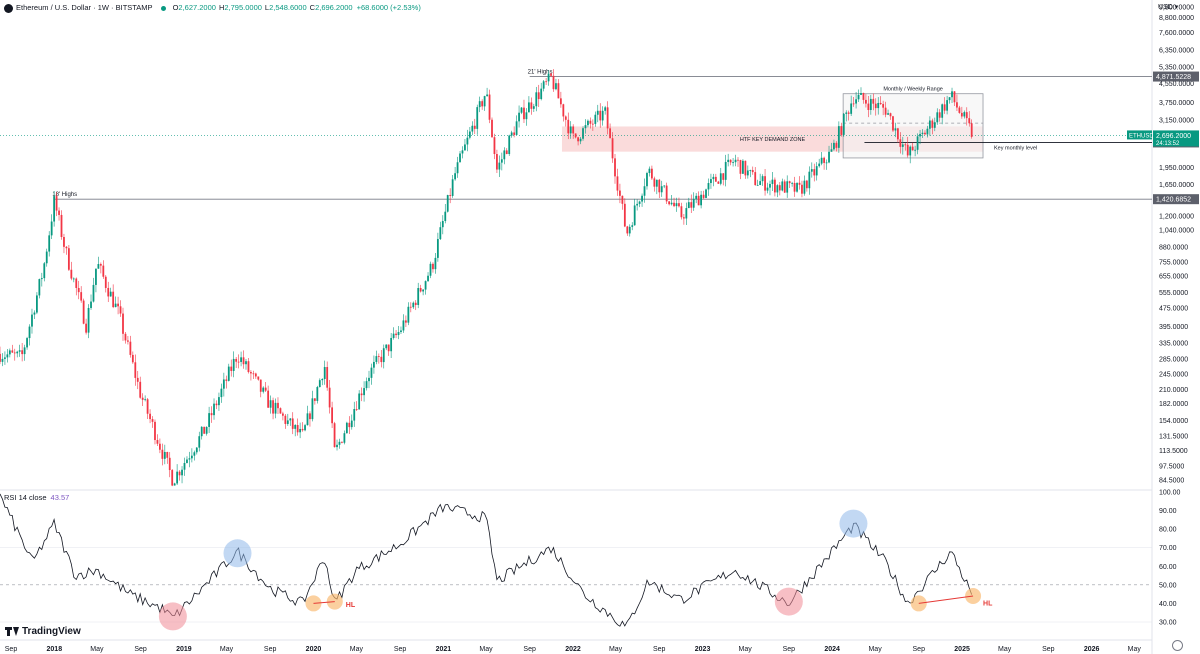 This screenshot has height=654, width=1200. Describe the element at coordinates (1168, 511) in the screenshot. I see `rsi-axis-label: 90.00` at that location.